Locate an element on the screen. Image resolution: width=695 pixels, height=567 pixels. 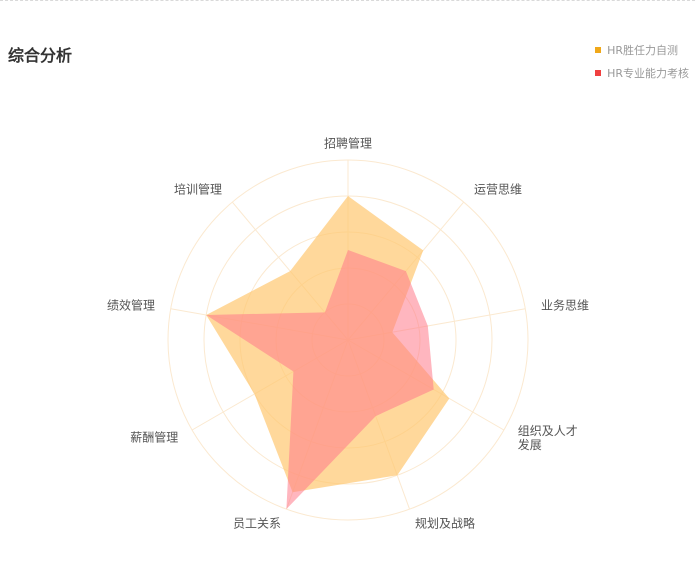
legend-swatch-professional-exam is located at coordinates (598, 73).